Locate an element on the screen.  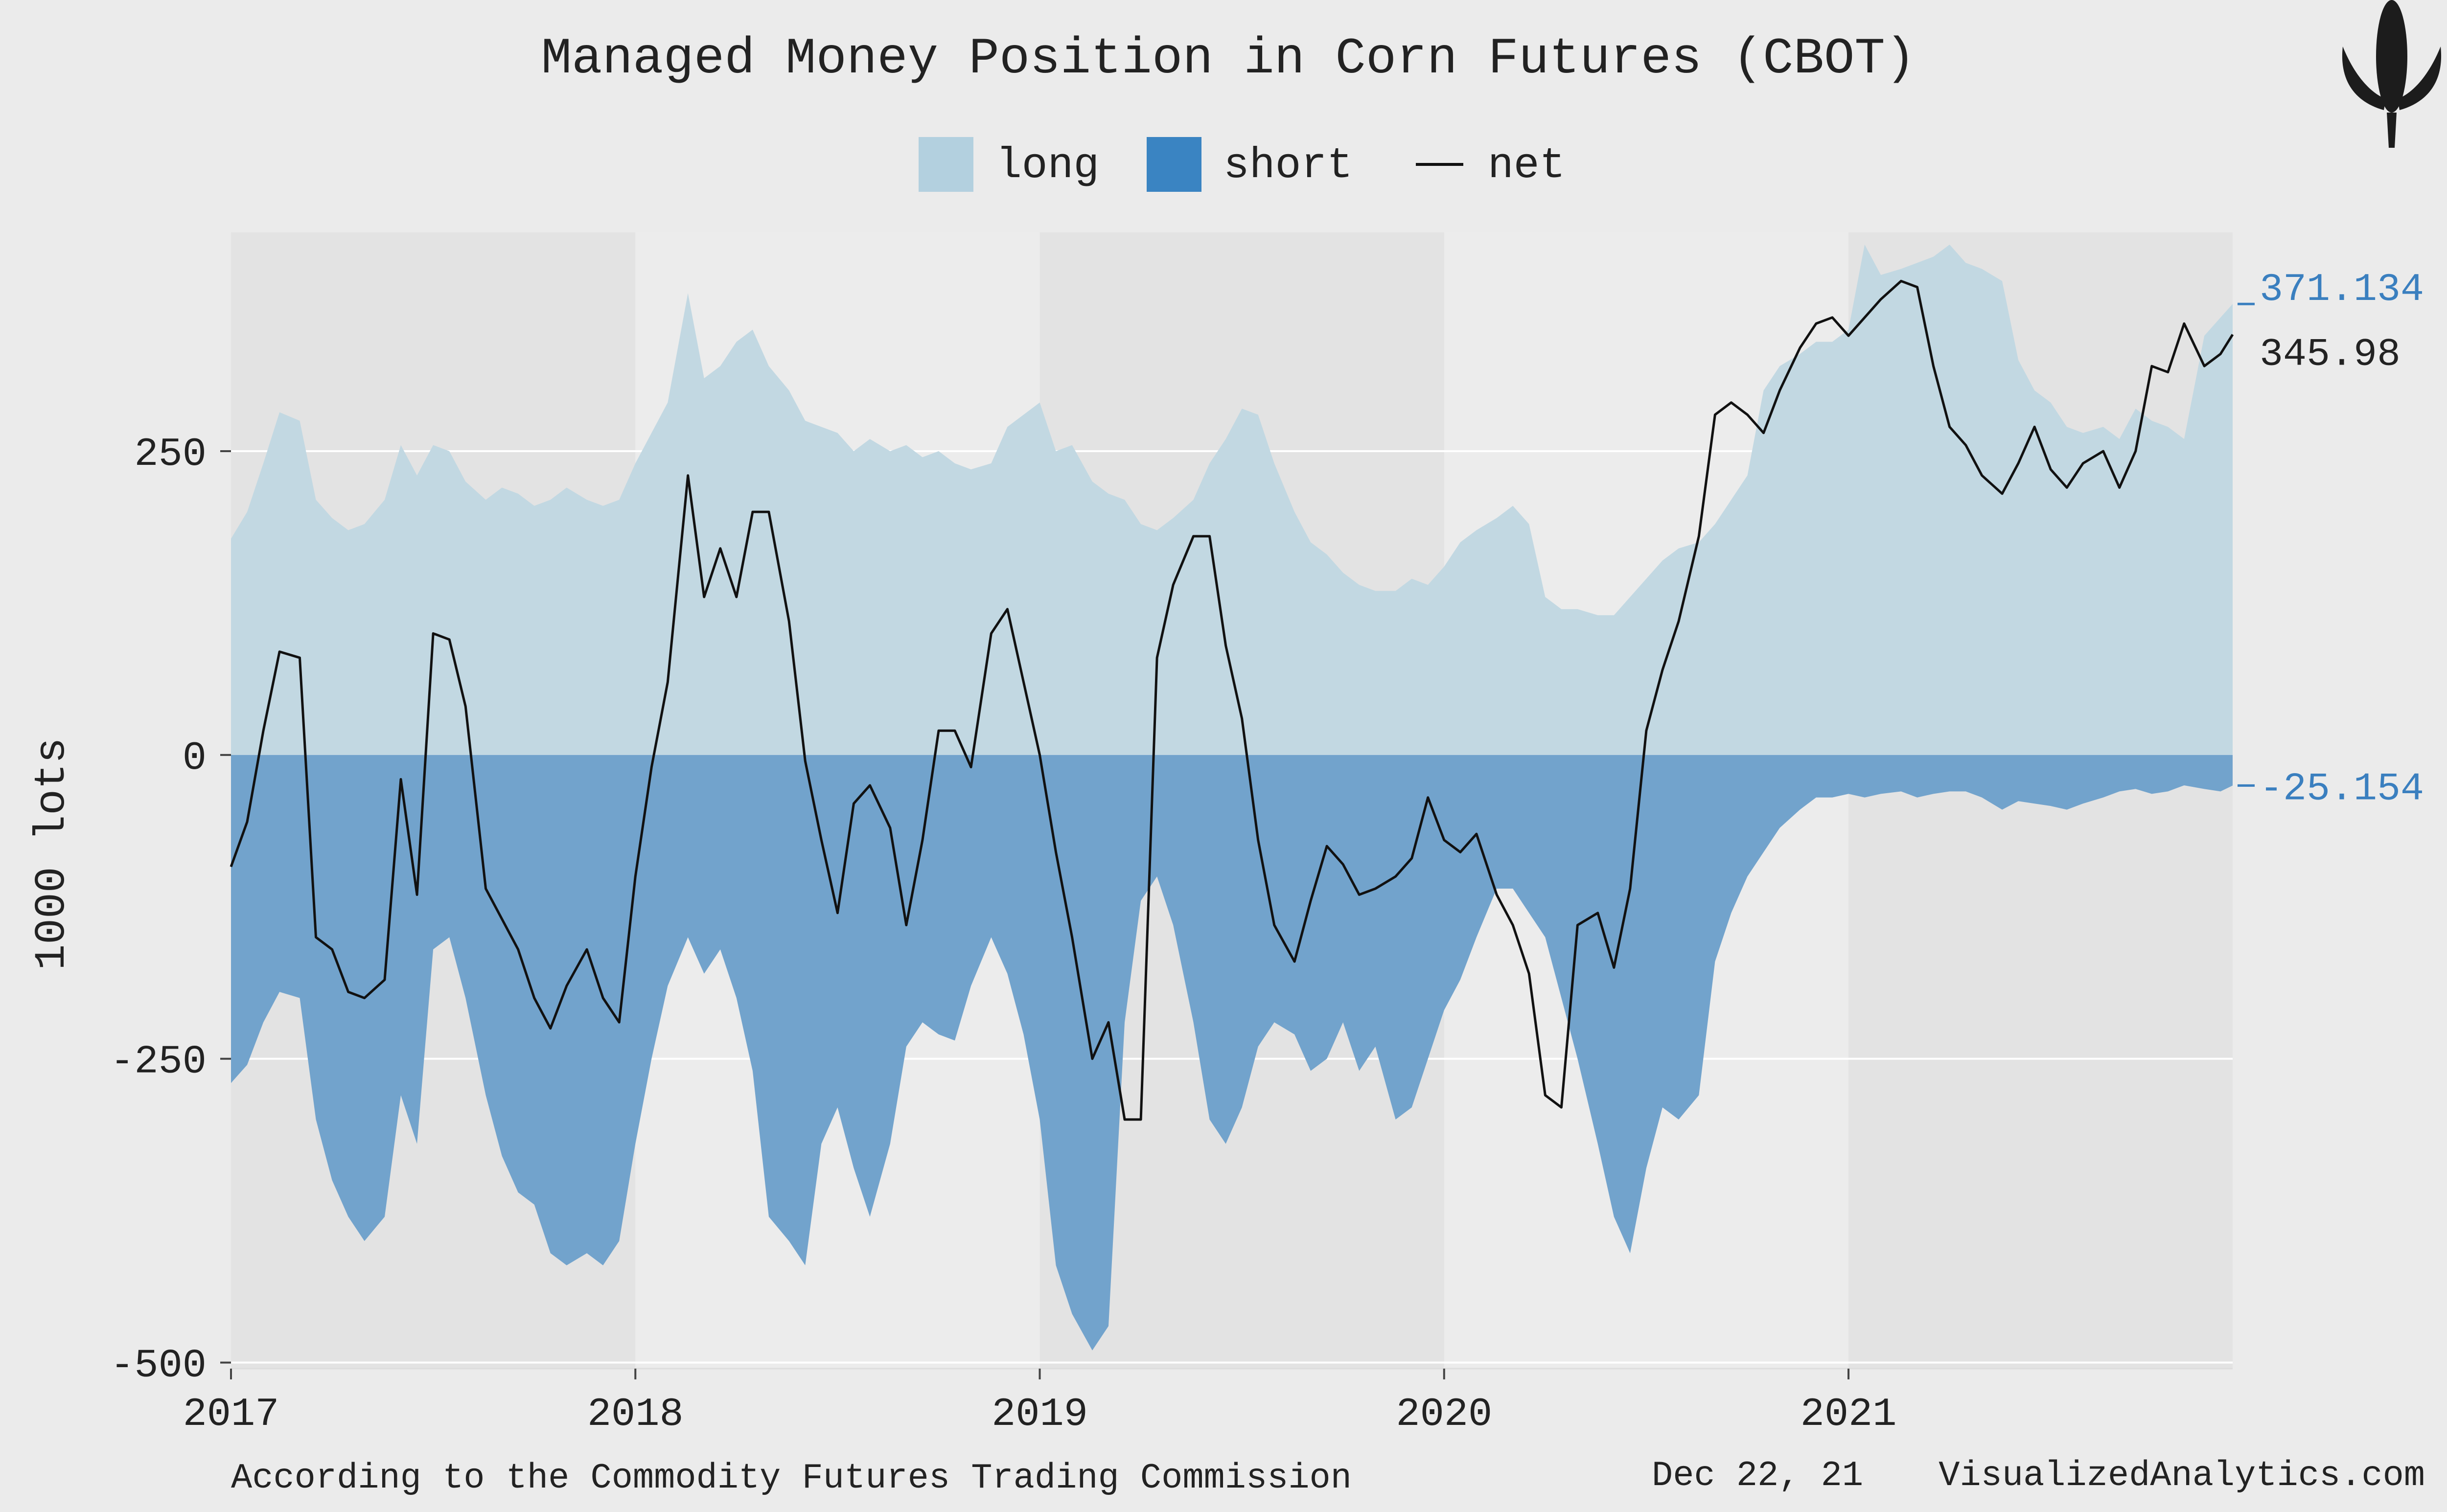
legend-swatch-short is located at coordinates (1174, 164).